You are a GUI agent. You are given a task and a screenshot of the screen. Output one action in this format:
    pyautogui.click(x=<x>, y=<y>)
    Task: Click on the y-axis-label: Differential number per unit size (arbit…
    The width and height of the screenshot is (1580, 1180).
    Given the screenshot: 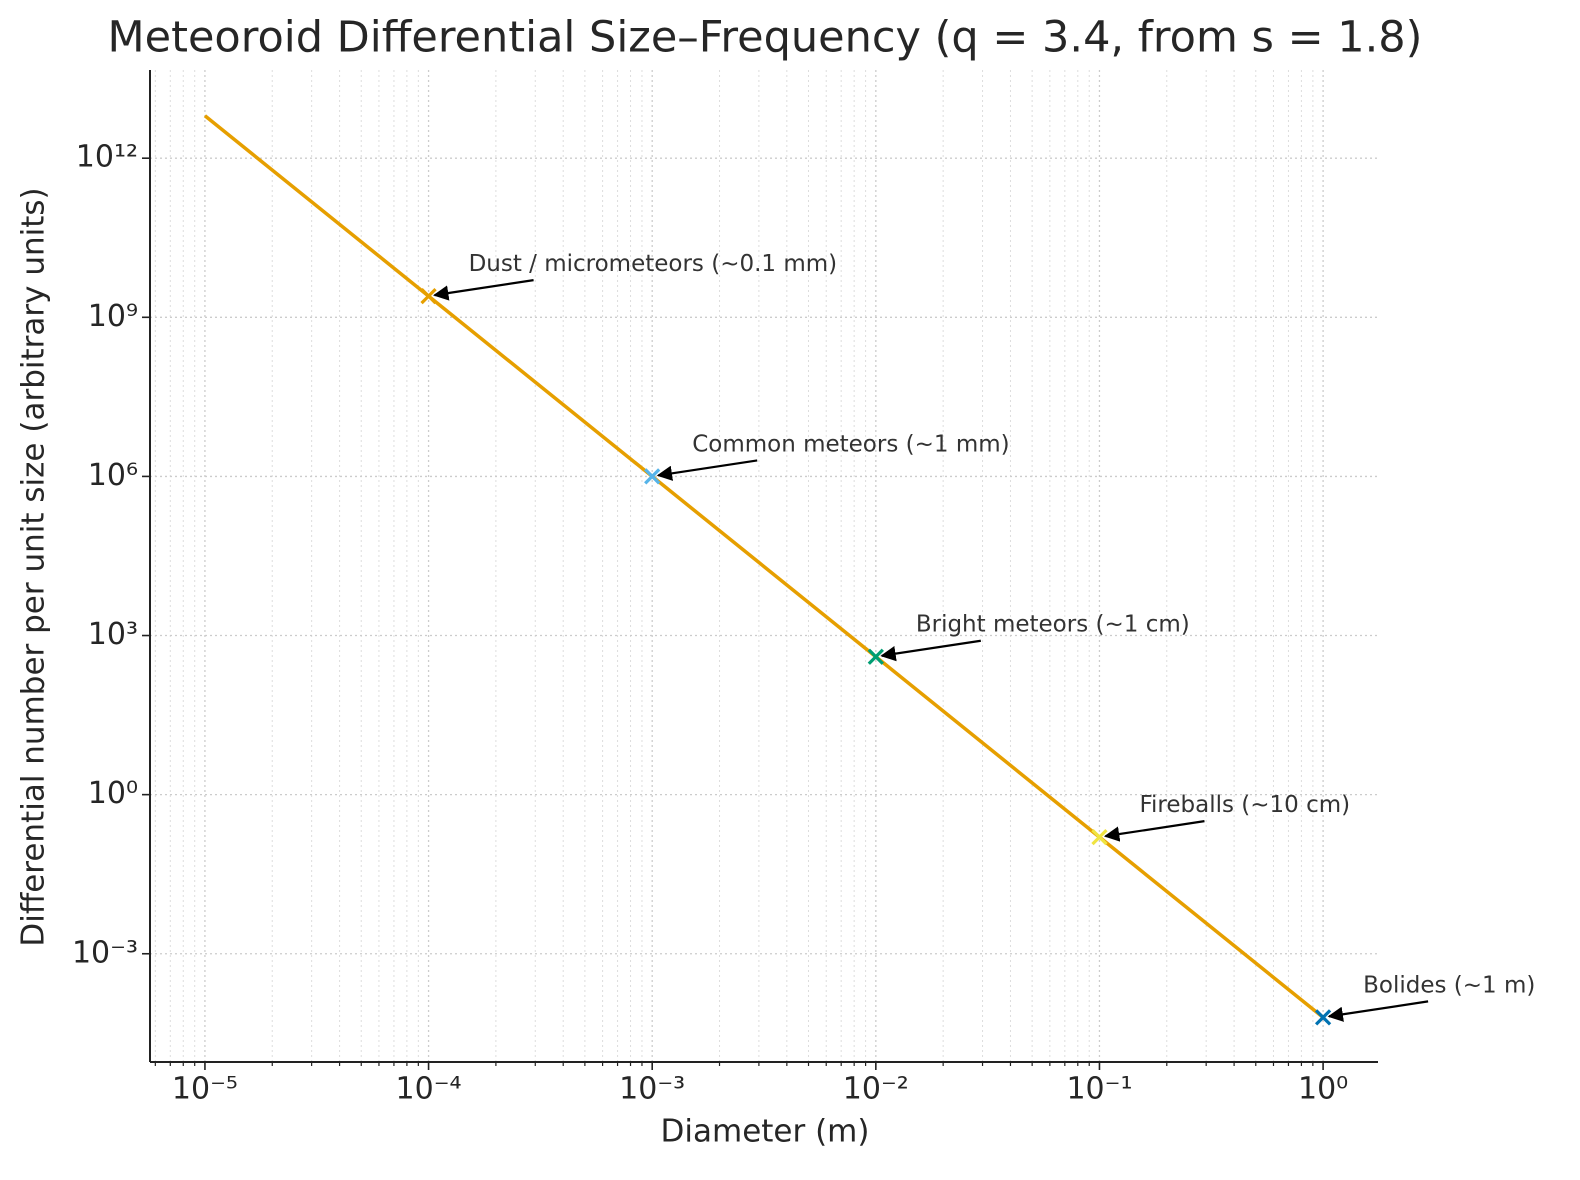 What is the action you would take?
    pyautogui.click(x=34, y=566)
    